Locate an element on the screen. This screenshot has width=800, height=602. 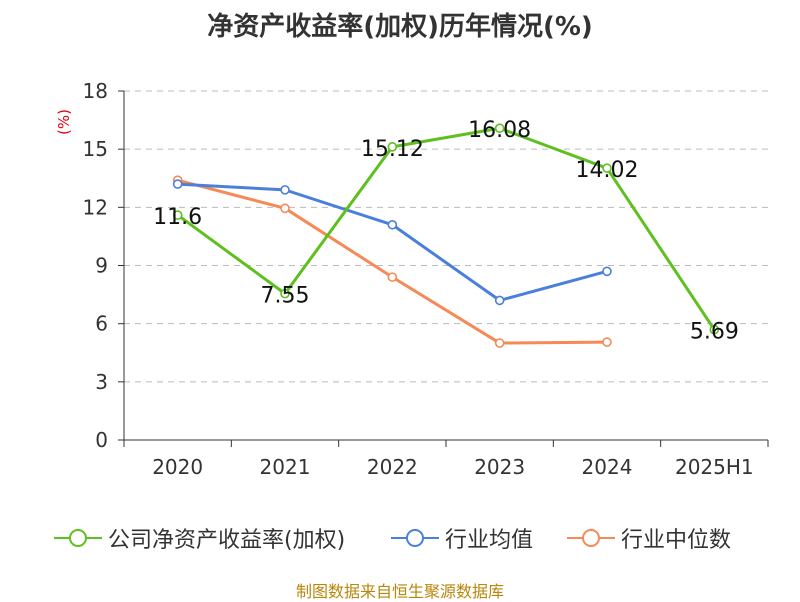
y-tick-label: 6 is located at coordinates (101, 324).